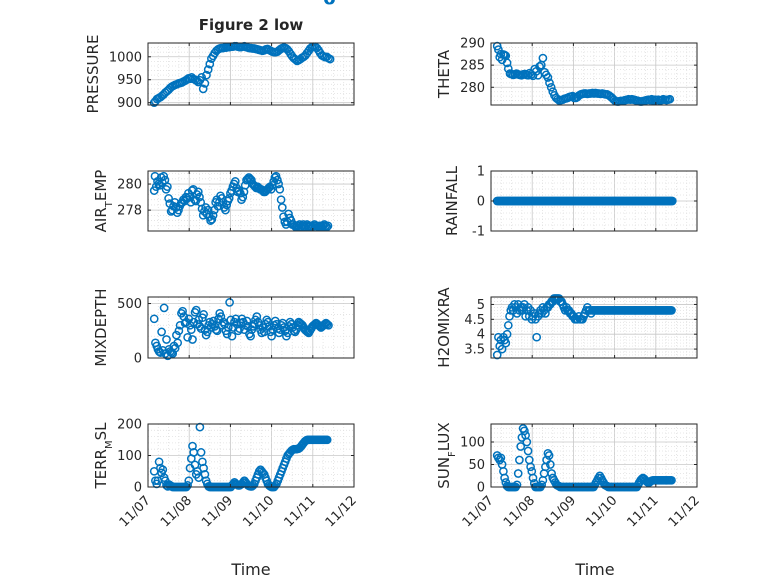  Describe the element at coordinates (472, 44) in the screenshot. I see `y-tick-label: 290` at that location.